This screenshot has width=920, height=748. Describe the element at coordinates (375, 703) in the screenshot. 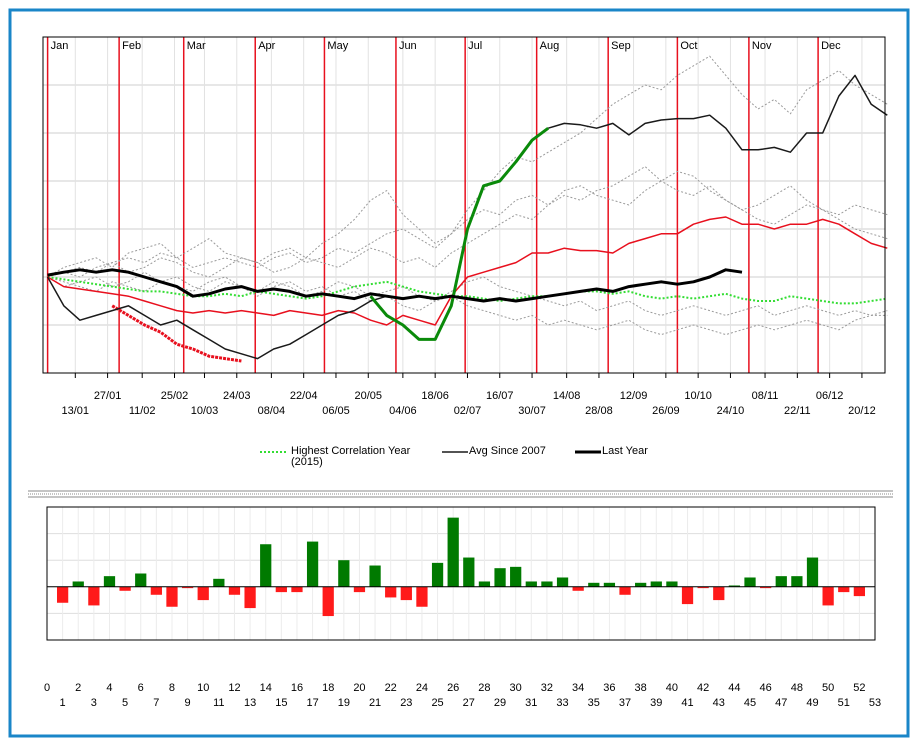

I see `x-tick-label: 21` at that location.